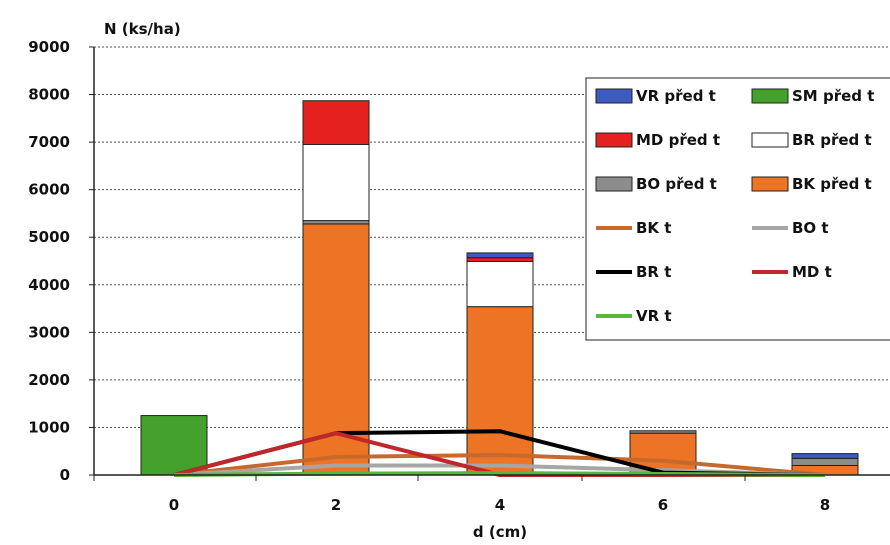 The image size is (890, 545). What do you see at coordinates (49, 237) in the screenshot?
I see `y-tick-label: 5000` at bounding box center [49, 237].